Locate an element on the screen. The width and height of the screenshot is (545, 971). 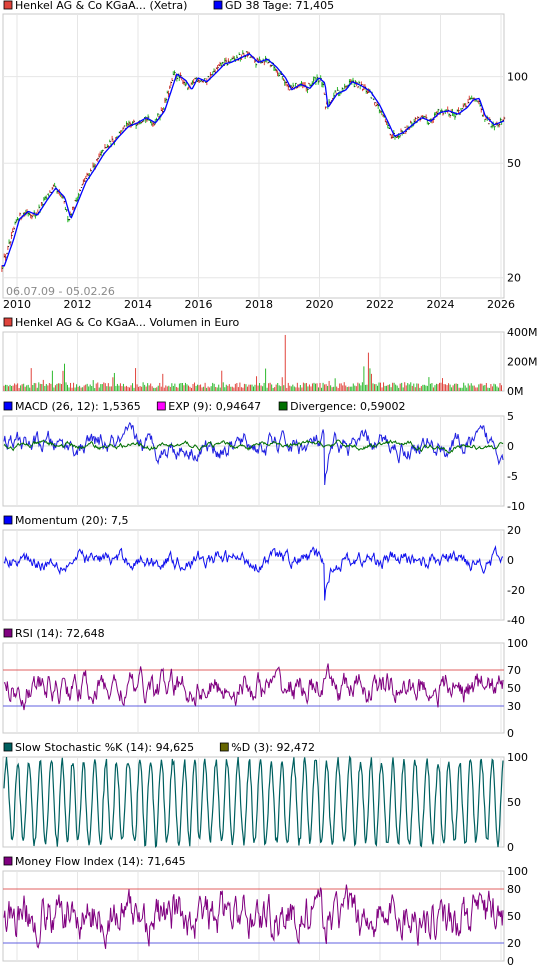
macd-legend-label-0: MACD (26, 12): 1,5365 is located at coordinates (78, 406).